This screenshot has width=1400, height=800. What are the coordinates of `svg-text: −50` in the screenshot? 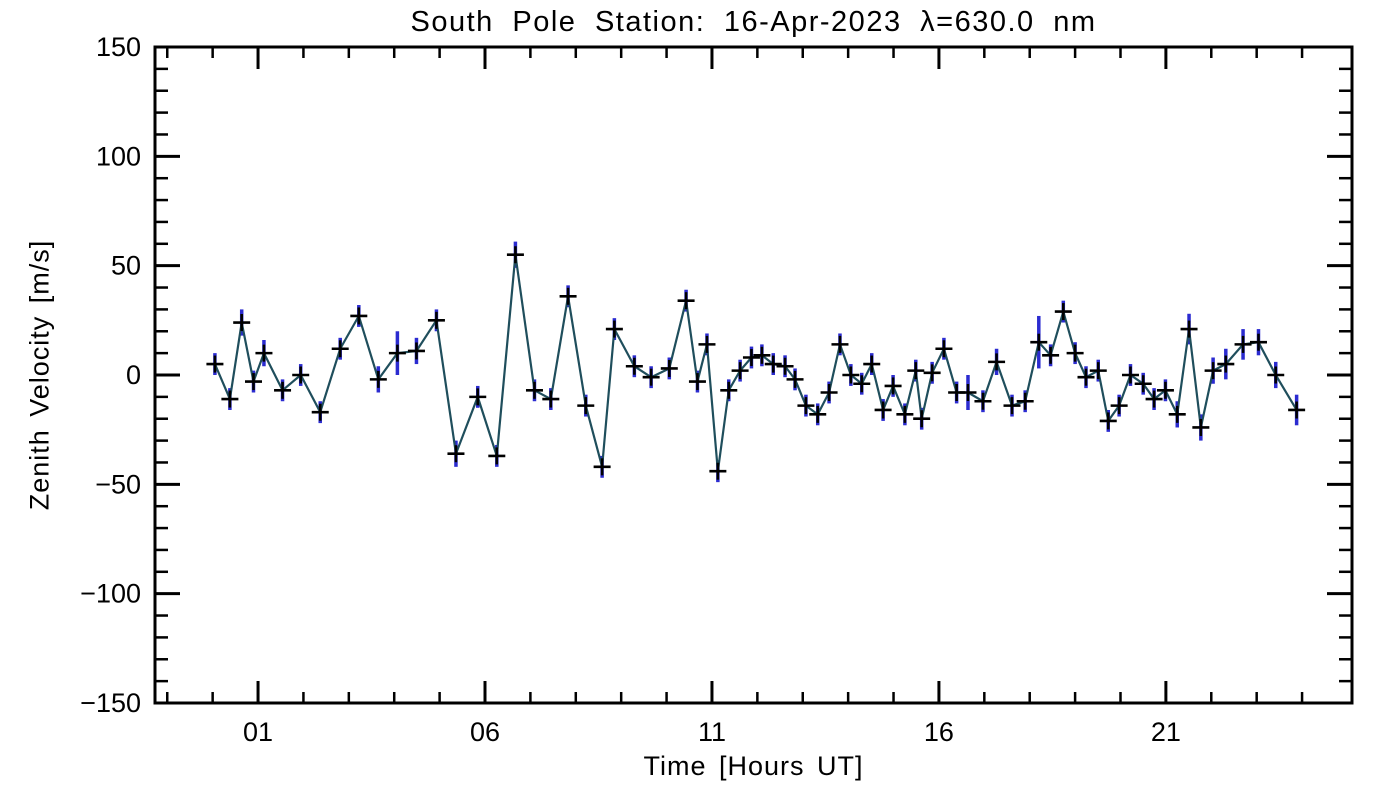 It's located at (118, 484).